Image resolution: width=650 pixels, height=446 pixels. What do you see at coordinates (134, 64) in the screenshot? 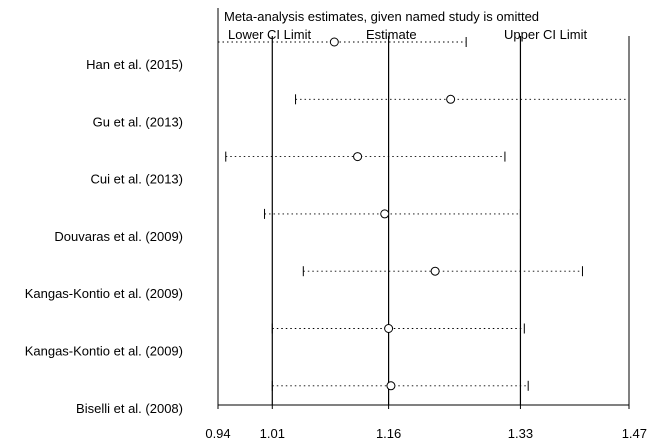
I see `study-label: Han et al. (2015)` at bounding box center [134, 64].